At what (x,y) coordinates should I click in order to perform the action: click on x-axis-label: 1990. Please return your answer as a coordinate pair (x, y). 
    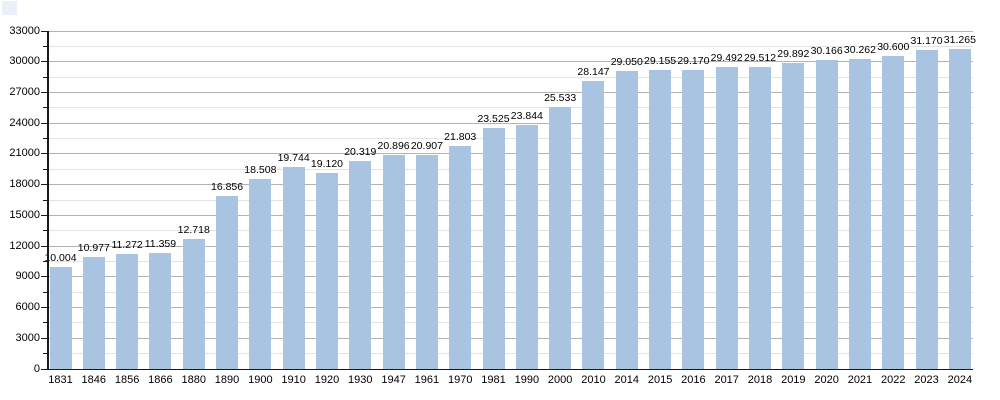
    Looking at the image, I should click on (527, 380).